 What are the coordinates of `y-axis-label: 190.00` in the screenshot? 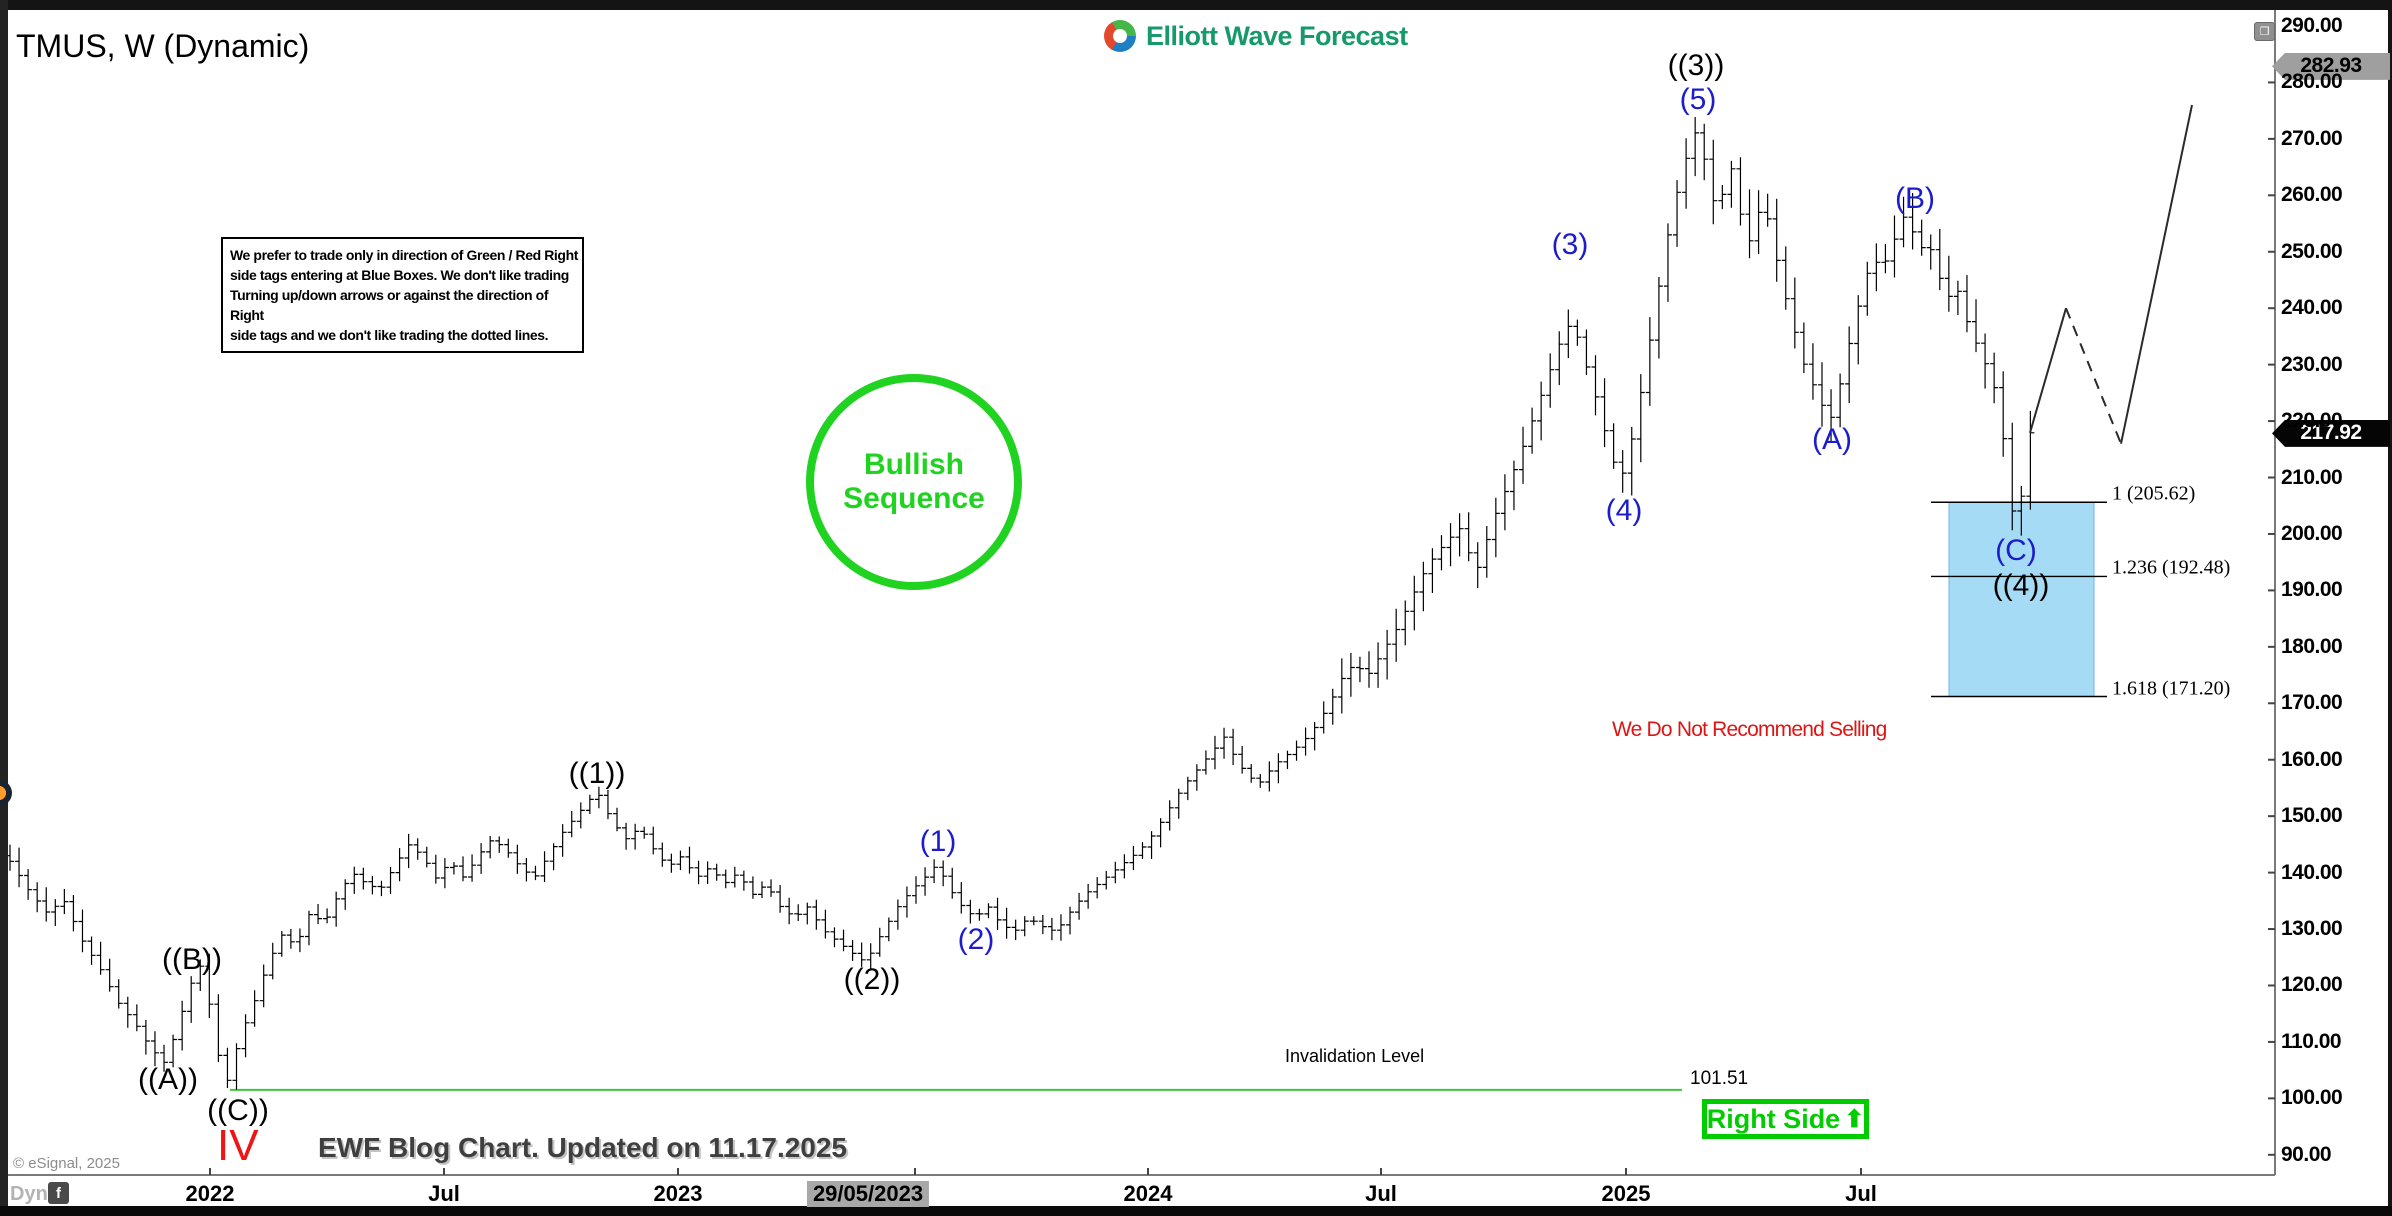 It's located at (2312, 590).